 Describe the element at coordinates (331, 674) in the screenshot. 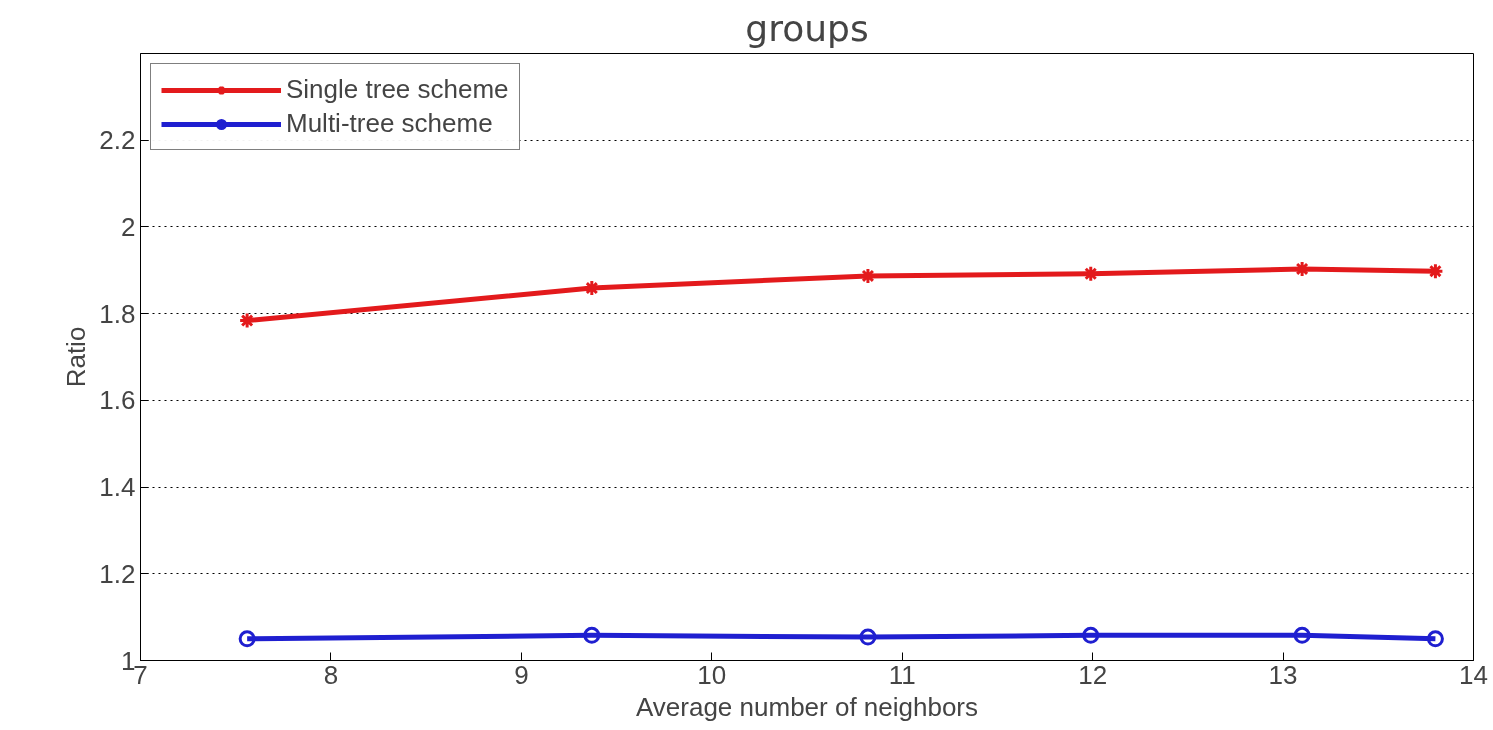

I see `x-tick-label: 8` at that location.